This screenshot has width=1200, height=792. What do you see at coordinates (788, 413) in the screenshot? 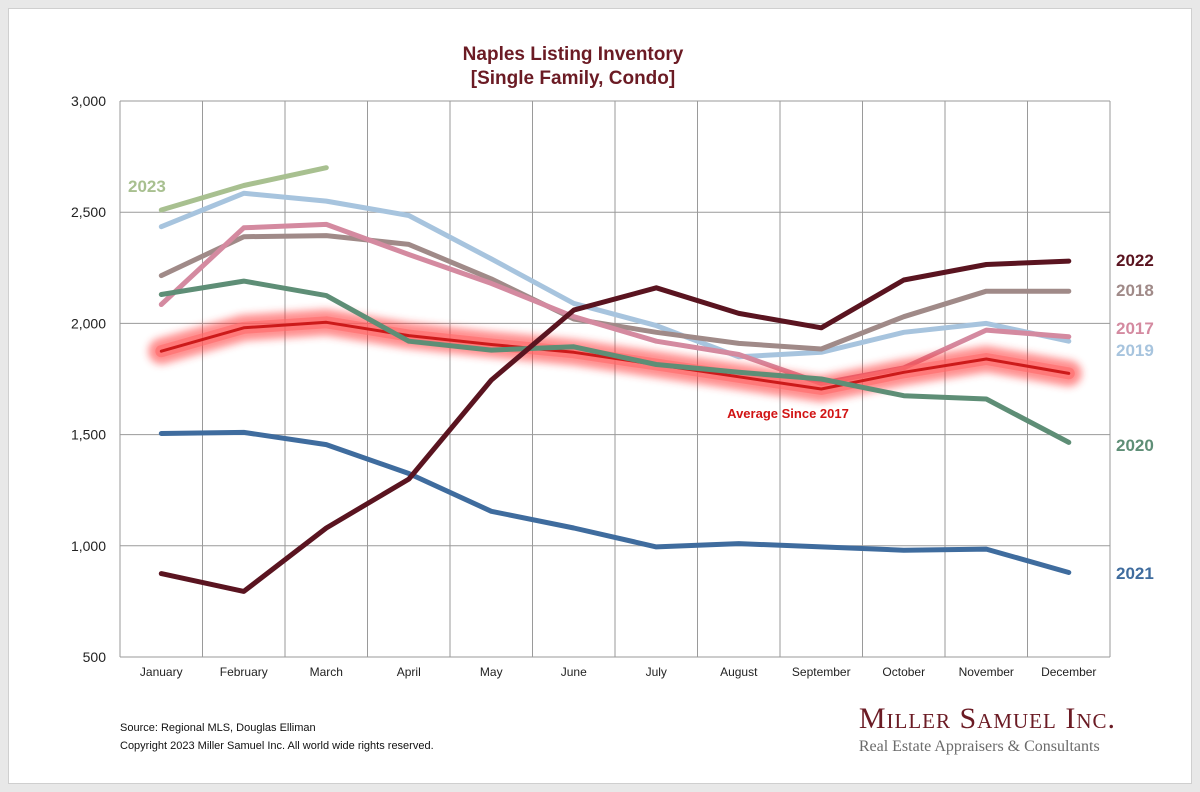
I see `average-annotation: Average Since 2017` at bounding box center [788, 413].